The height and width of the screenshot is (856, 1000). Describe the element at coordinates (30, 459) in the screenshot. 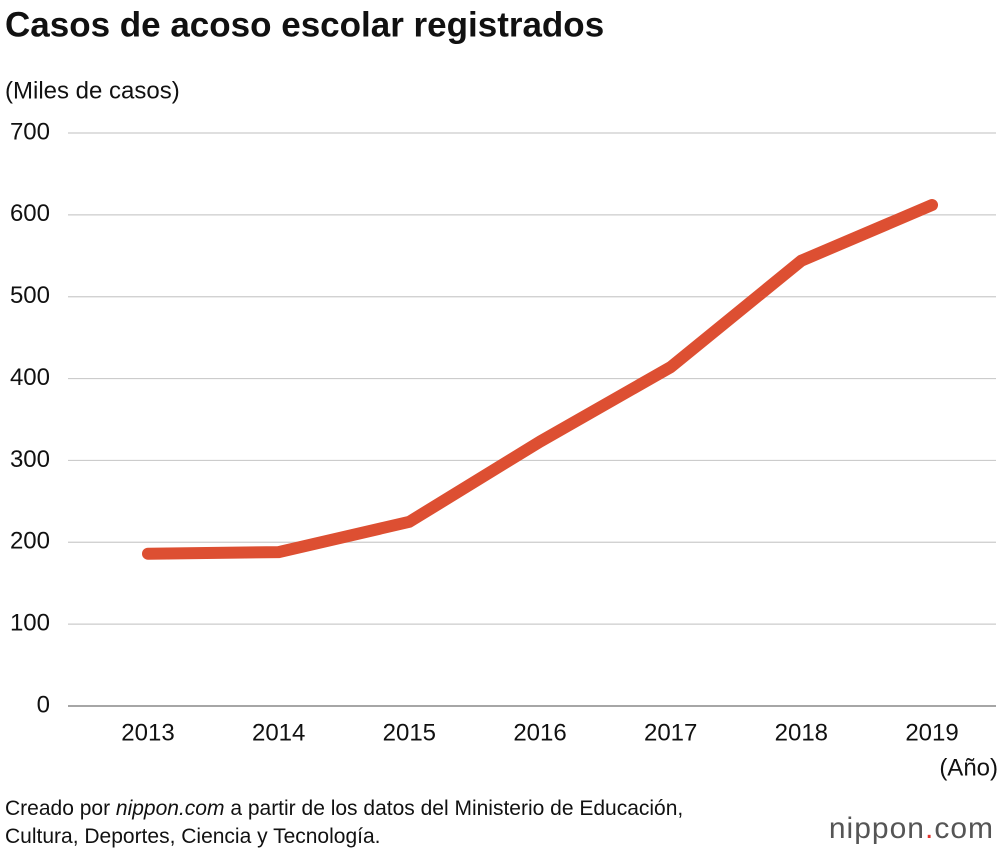

I see `y-tick-label: 300` at that location.